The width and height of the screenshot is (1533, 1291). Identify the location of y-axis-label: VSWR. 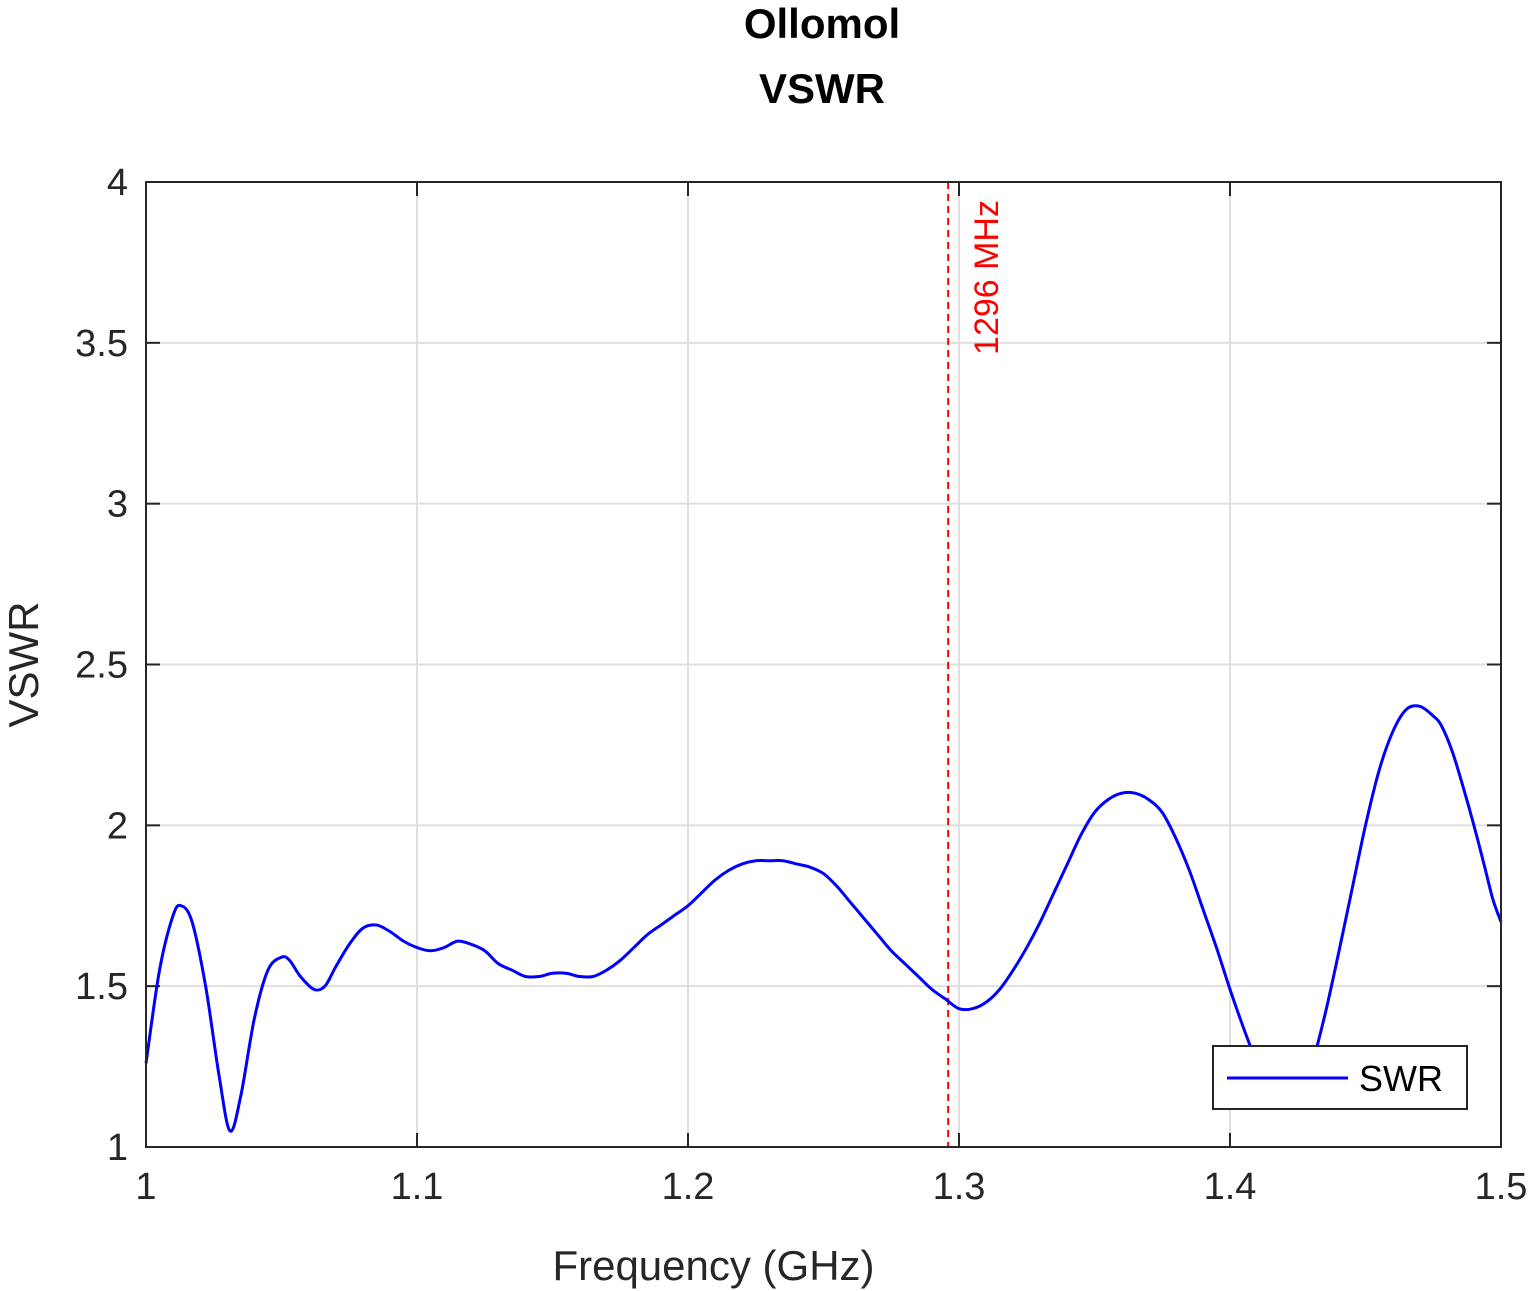
(23, 665).